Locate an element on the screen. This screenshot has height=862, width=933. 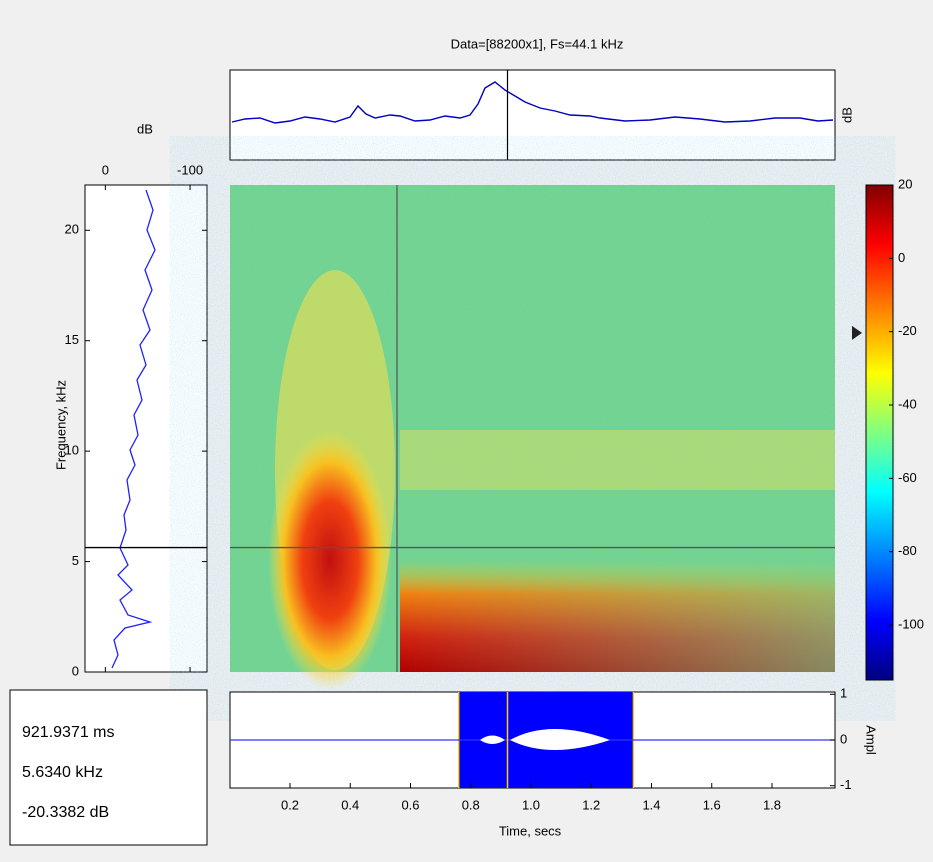
left-title: dB is located at coordinates (145, 128).